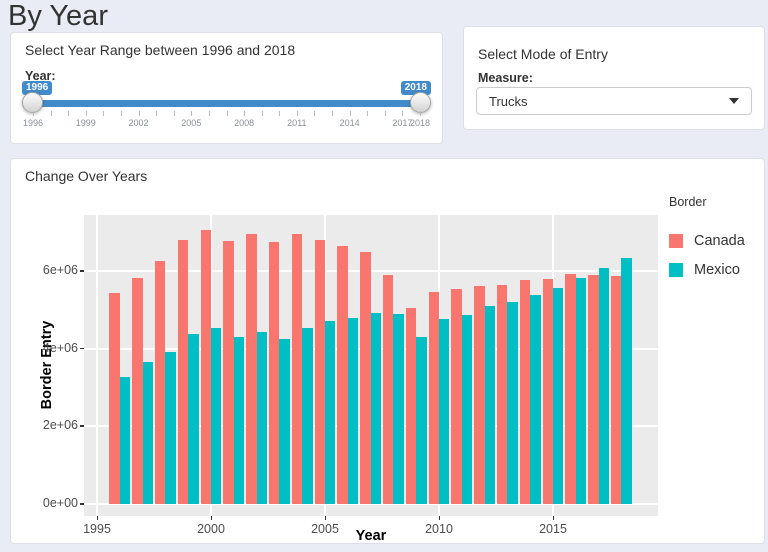 Image resolution: width=768 pixels, height=552 pixels. What do you see at coordinates (614, 78) in the screenshot?
I see `mode-of-entry-panel: Select Mode of Entry Measure: Trucks` at bounding box center [614, 78].